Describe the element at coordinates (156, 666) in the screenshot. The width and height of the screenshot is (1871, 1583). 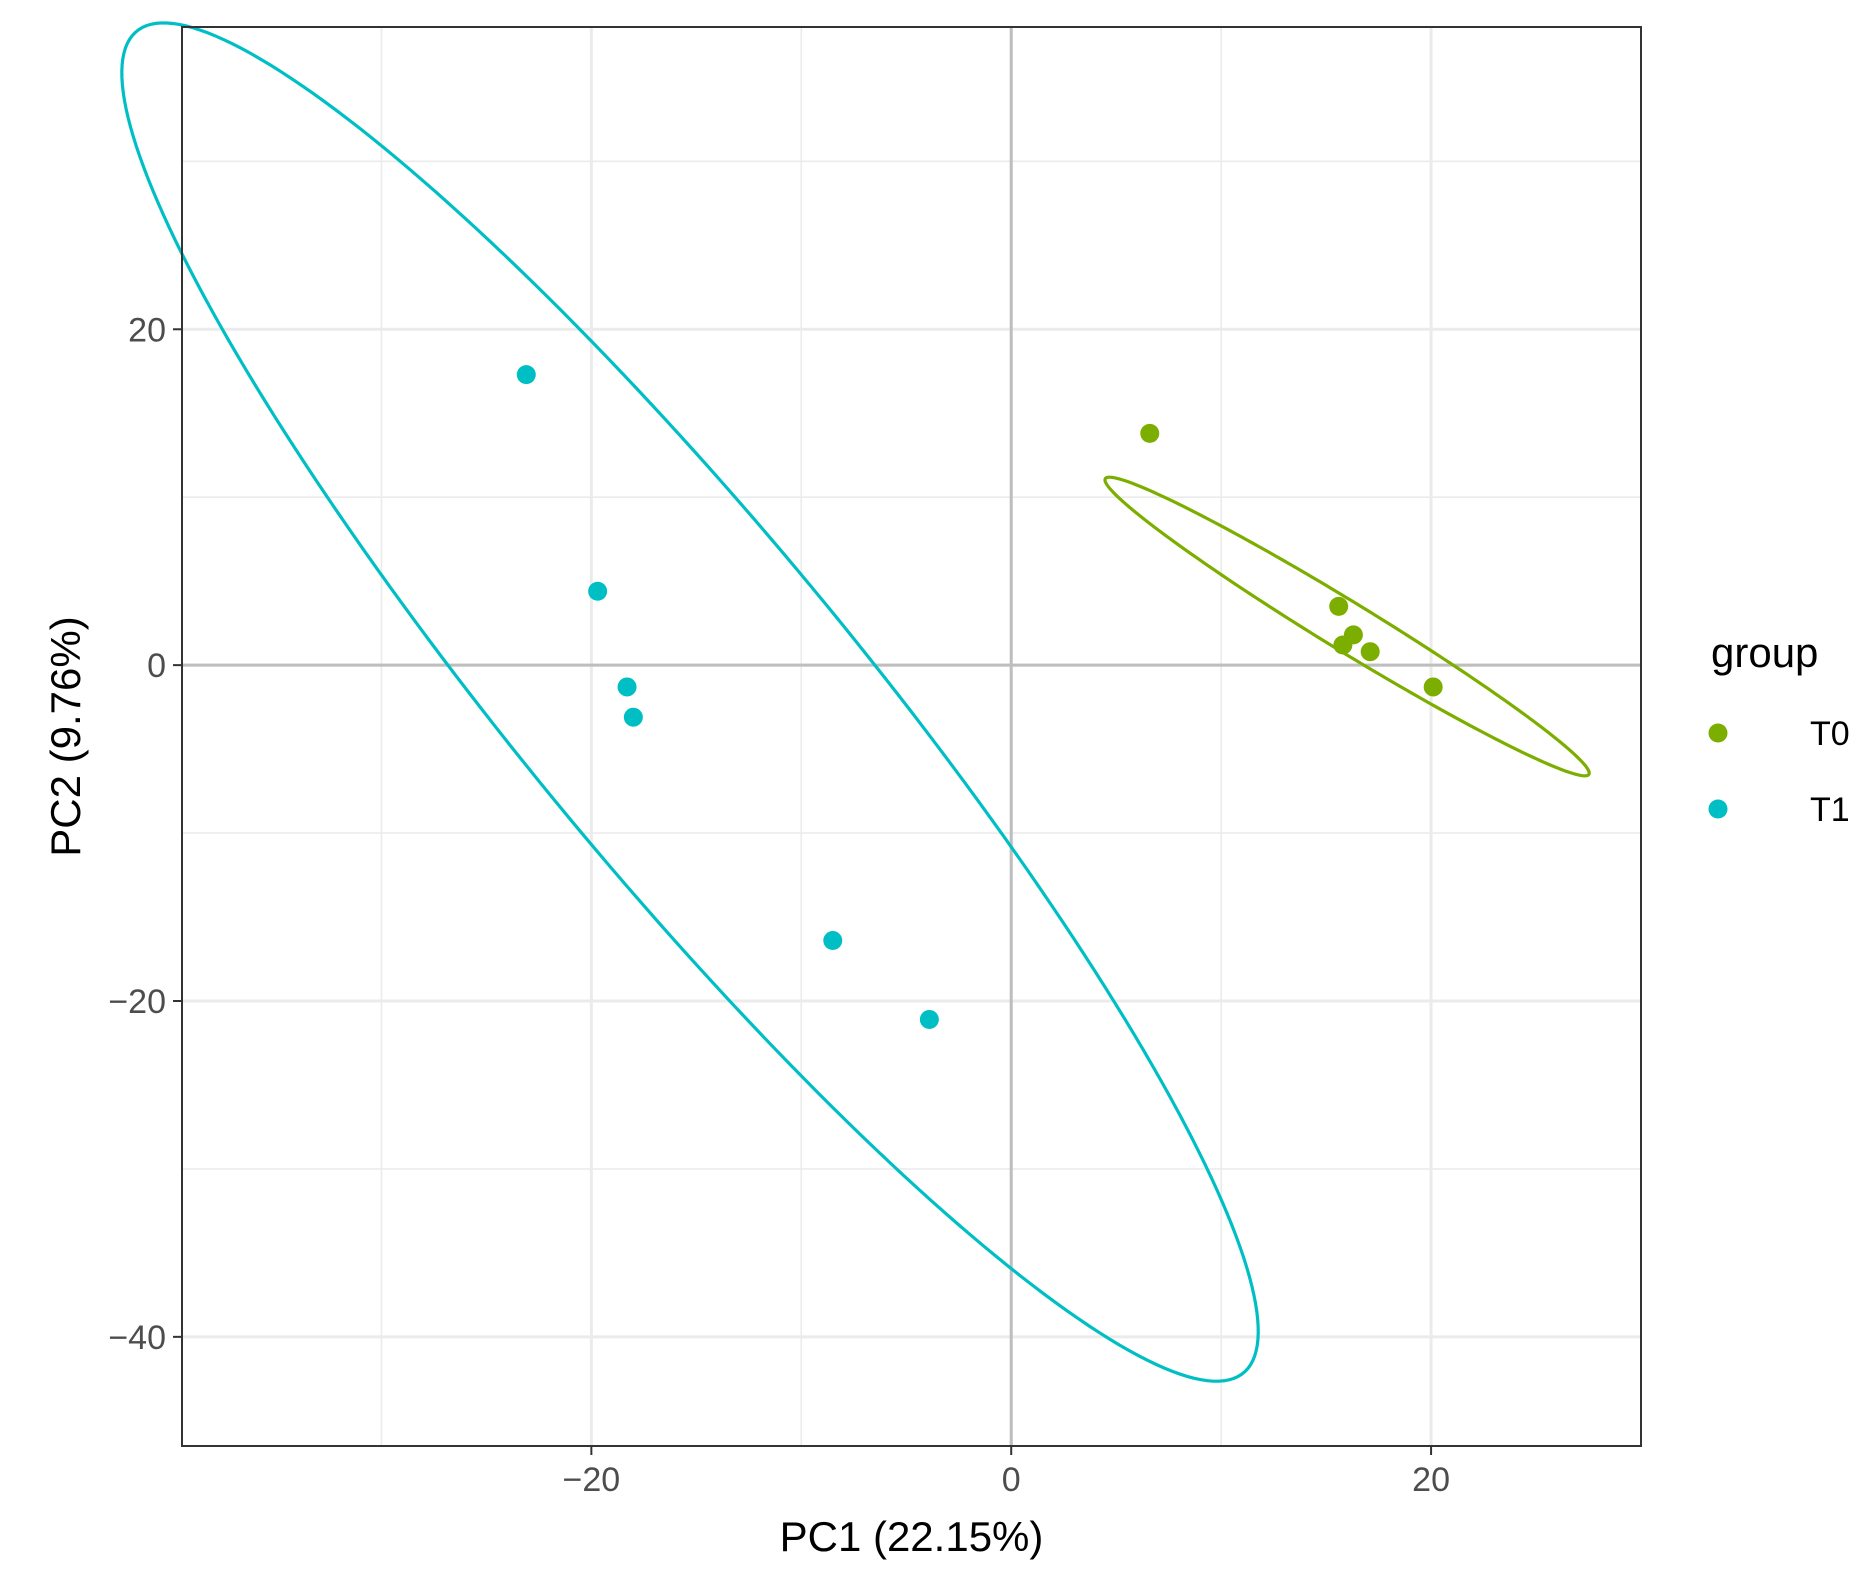
I see `y-tick-label: 0` at that location.